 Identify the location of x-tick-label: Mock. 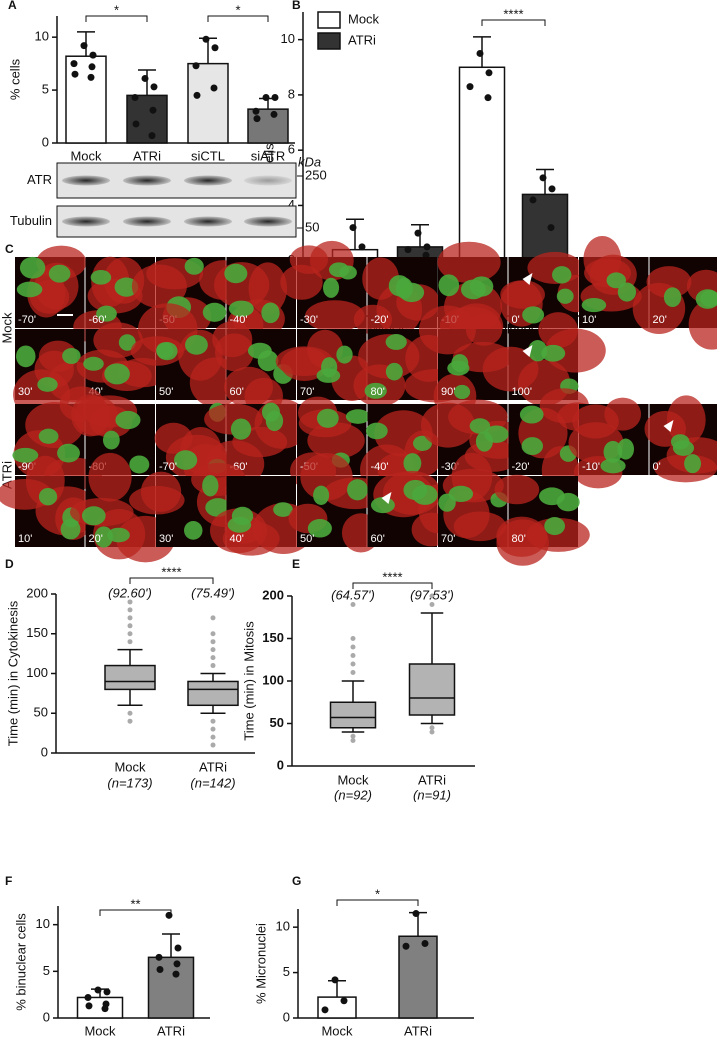
(337, 1030).